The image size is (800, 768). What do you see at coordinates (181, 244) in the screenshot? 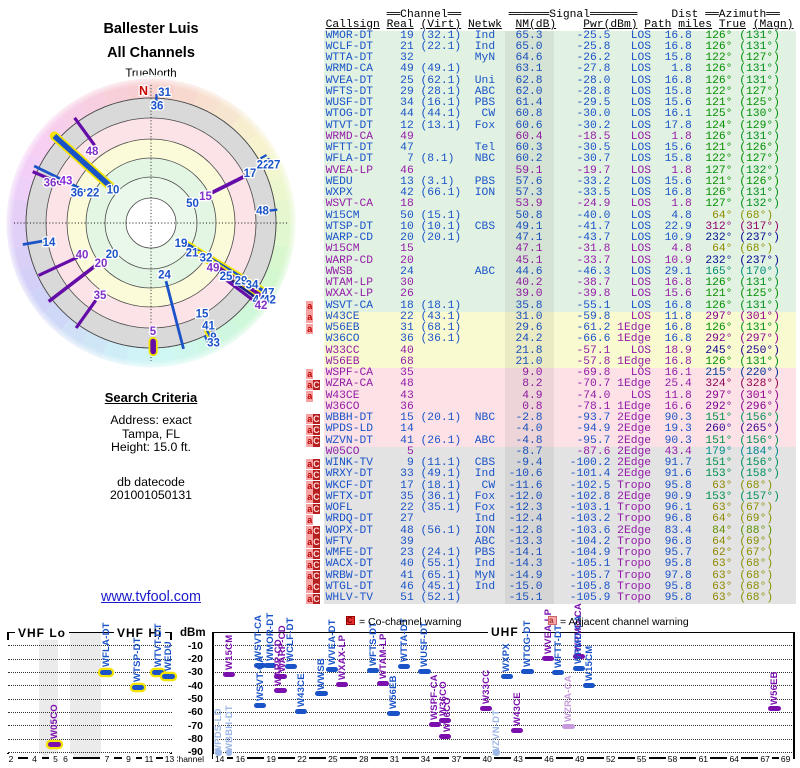
I see `svg-text: 19` at bounding box center [181, 244].